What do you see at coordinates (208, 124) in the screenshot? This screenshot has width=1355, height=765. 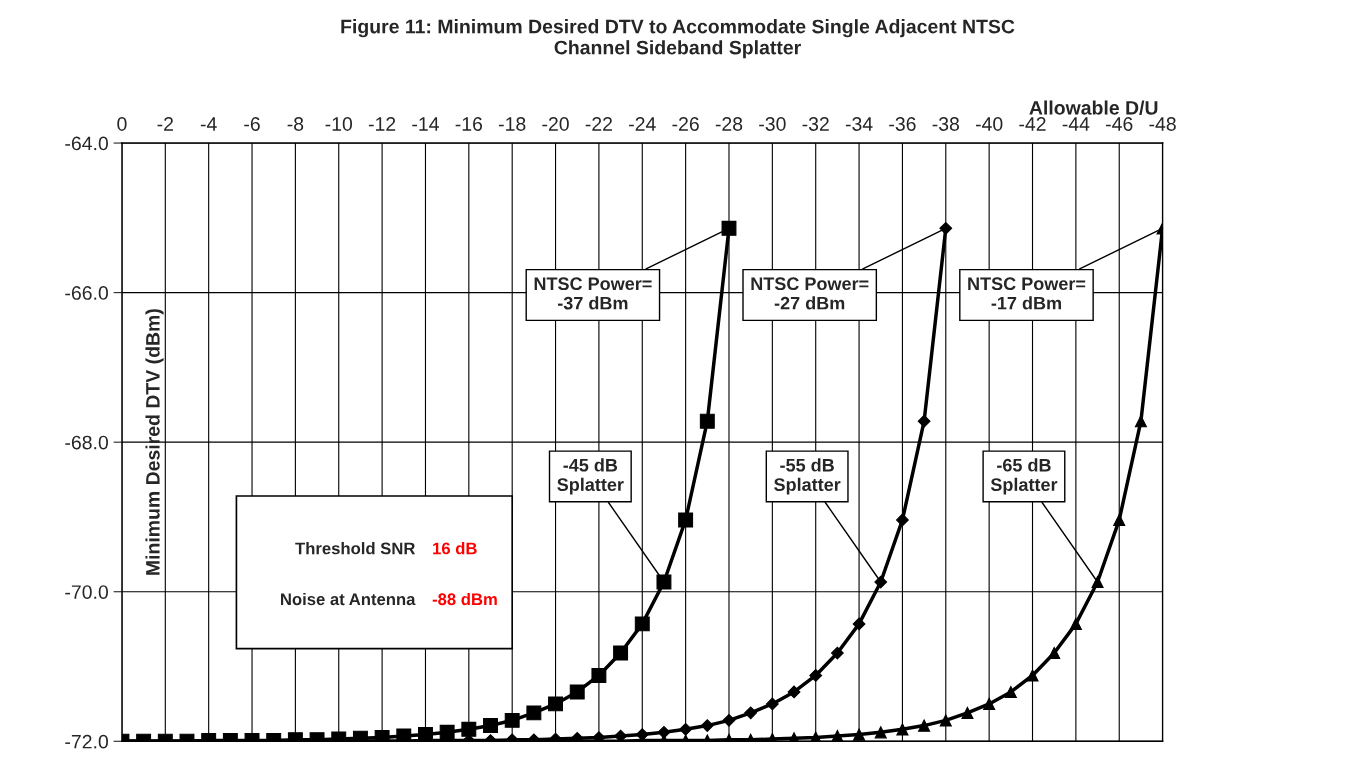 I see `x-tick-label: -4` at bounding box center [208, 124].